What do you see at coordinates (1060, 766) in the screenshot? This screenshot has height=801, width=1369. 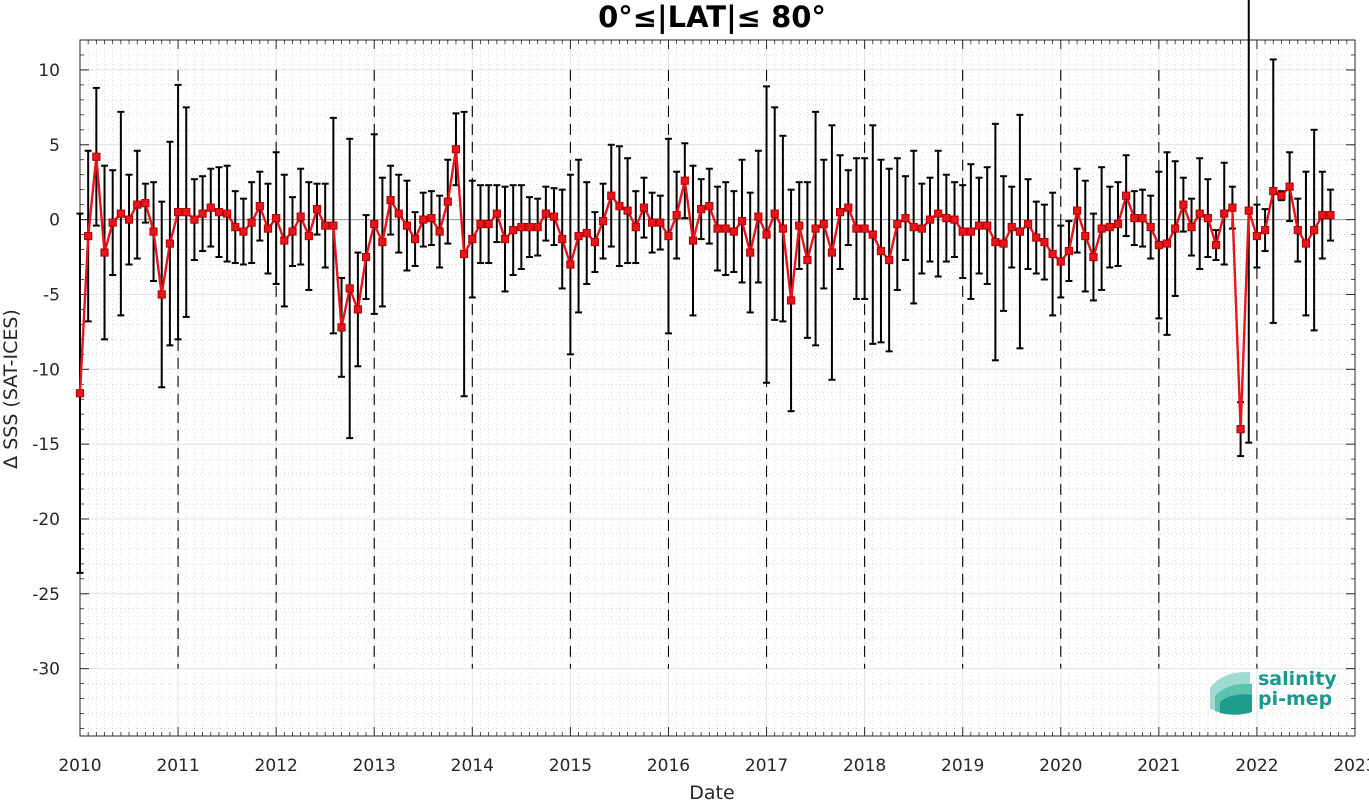 I see `x-tick-label: 2020` at bounding box center [1060, 766].